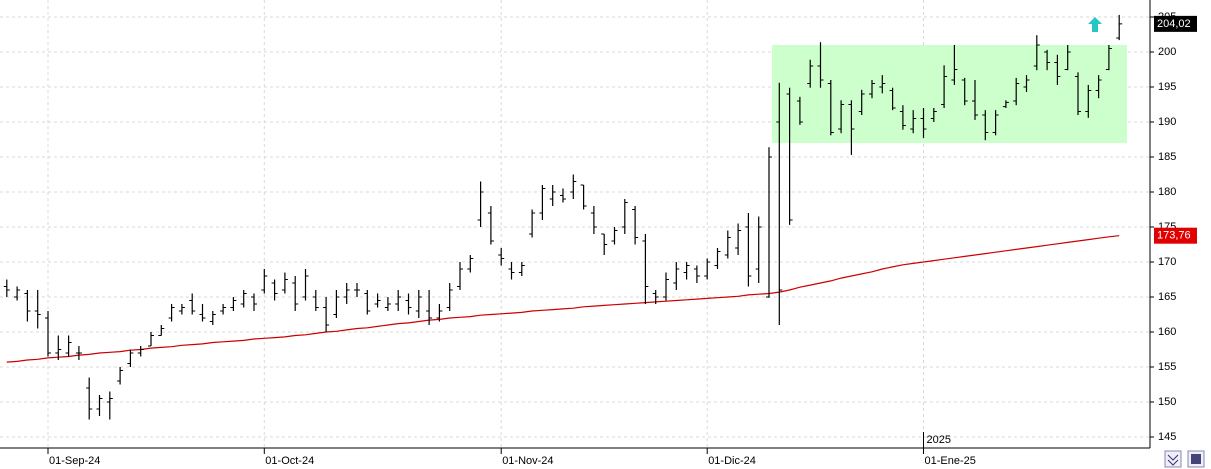 This screenshot has height=469, width=1211. What do you see at coordinates (1167, 402) in the screenshot?
I see `y-tick-label: 150` at bounding box center [1167, 402].